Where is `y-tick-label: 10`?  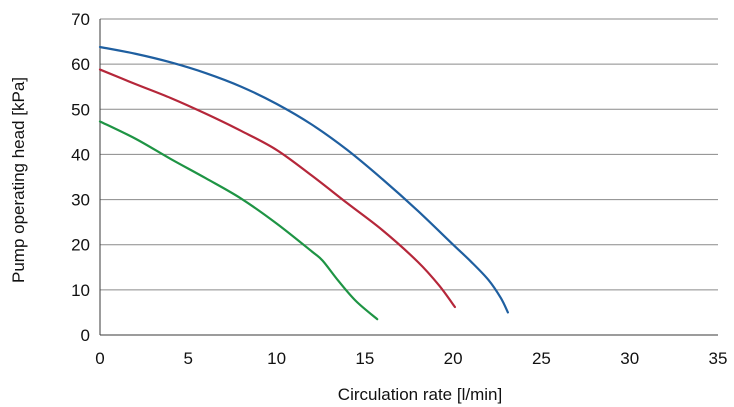 y-tick-label: 10 is located at coordinates (80, 290).